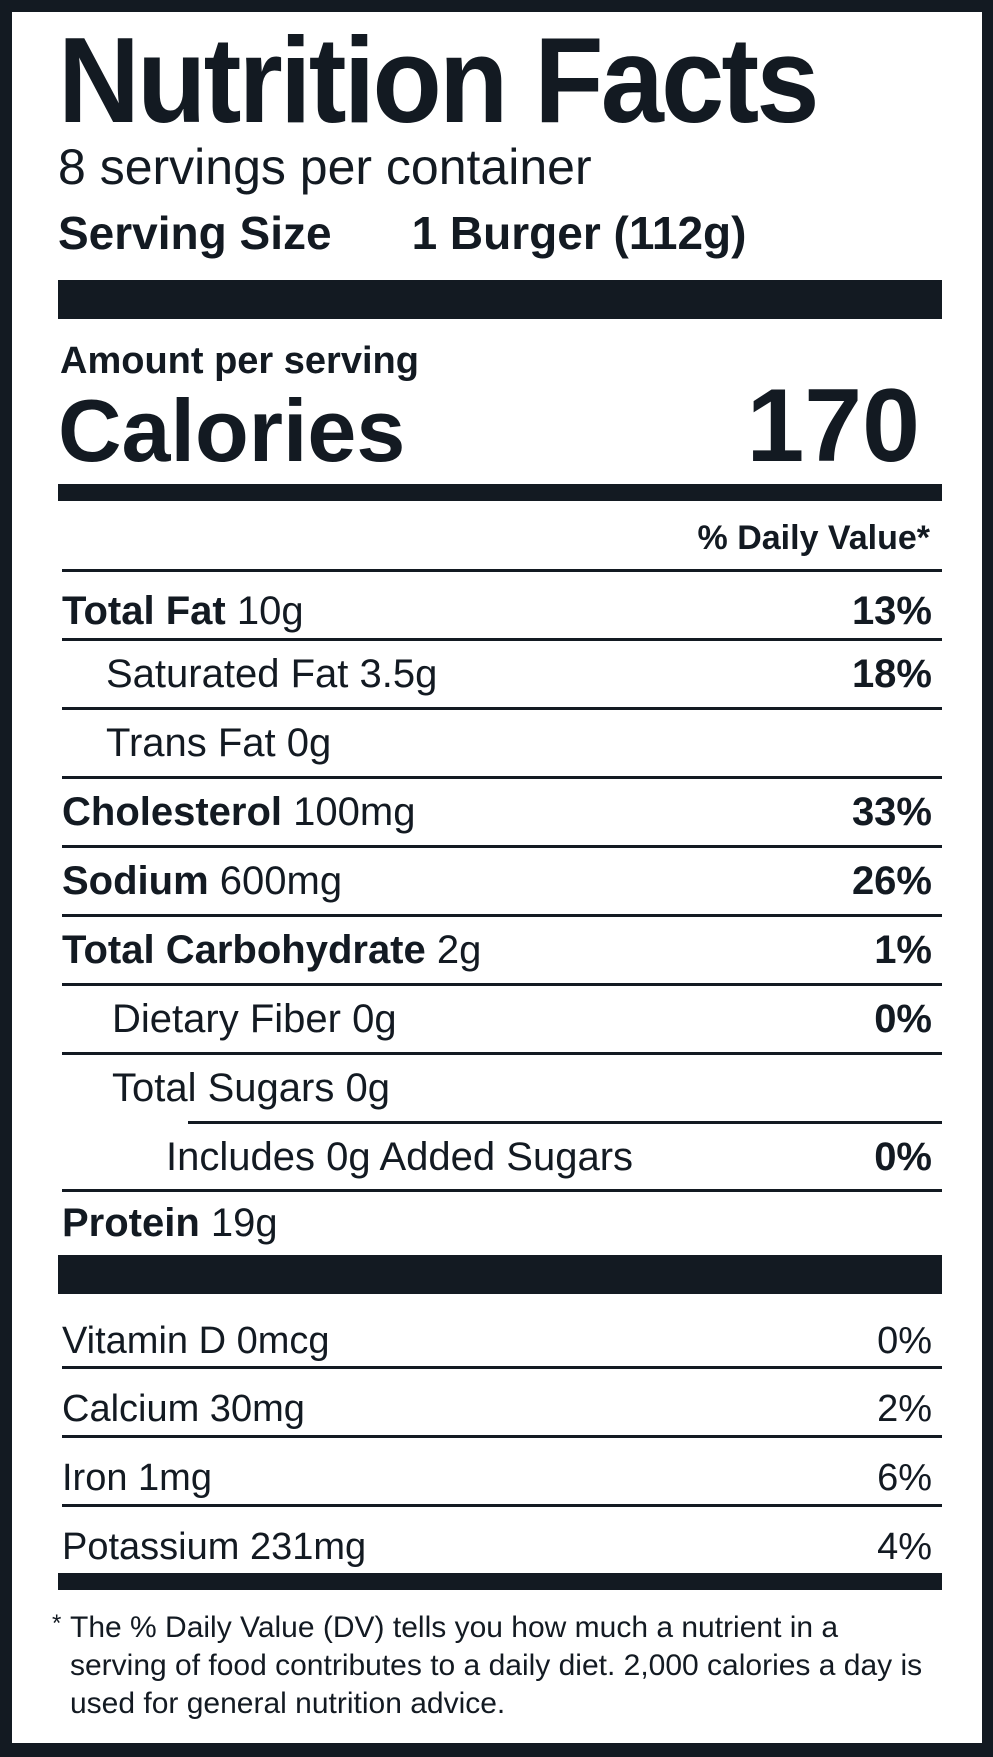  I want to click on nutrient-name: Protein, so click(131, 1223).